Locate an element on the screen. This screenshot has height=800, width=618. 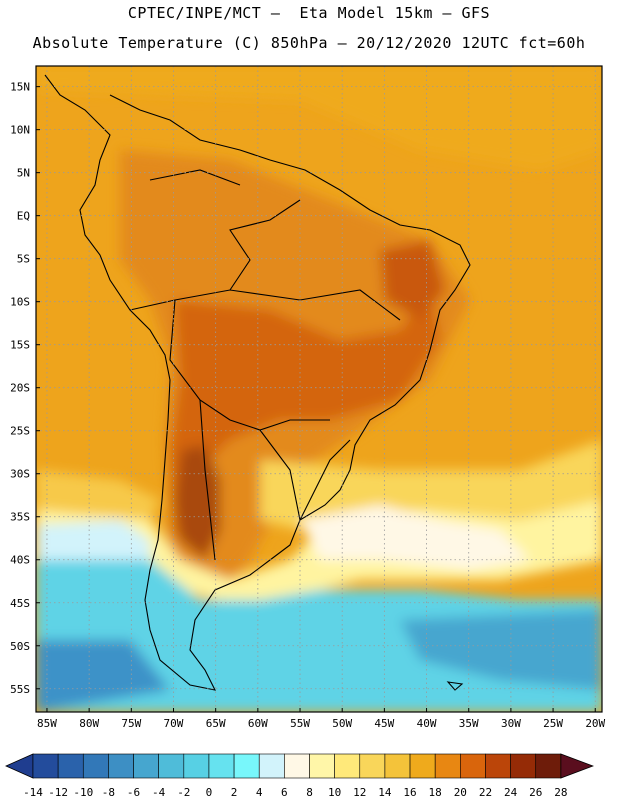
colorbar-left-arrow is located at coordinates (19, 766).